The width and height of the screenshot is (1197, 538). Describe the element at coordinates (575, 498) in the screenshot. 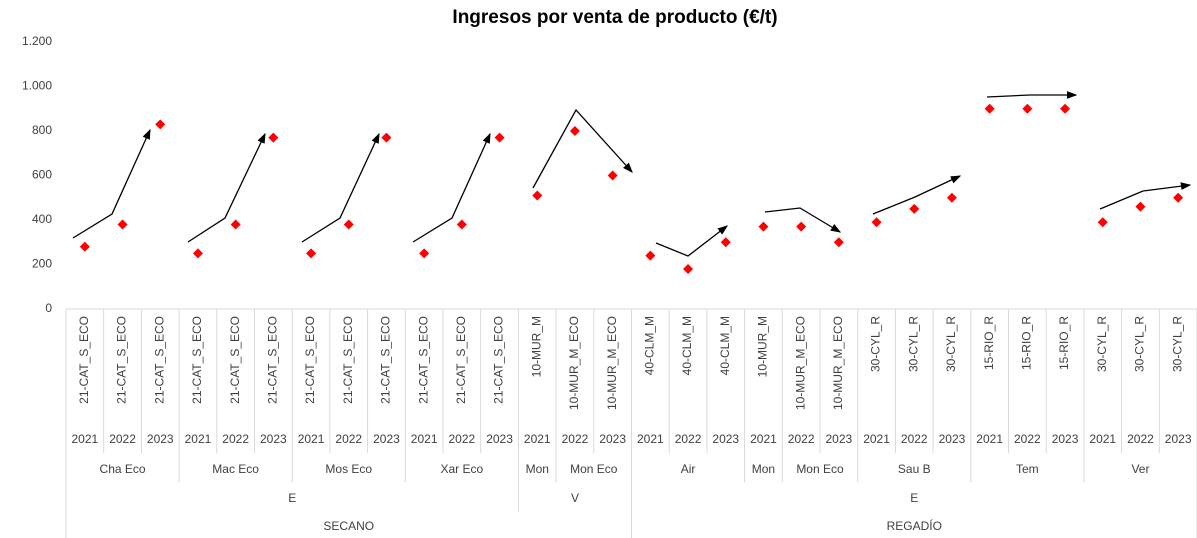

I see `level-label: V` at that location.